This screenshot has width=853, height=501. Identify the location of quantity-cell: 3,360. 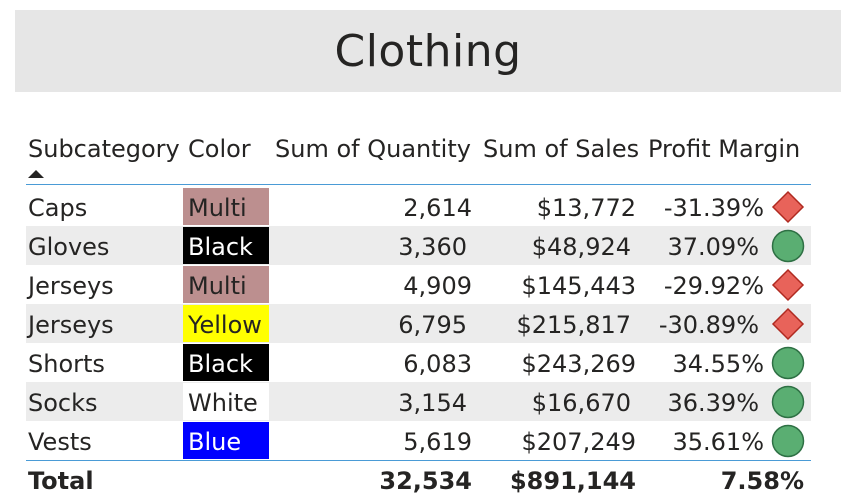
(432, 247).